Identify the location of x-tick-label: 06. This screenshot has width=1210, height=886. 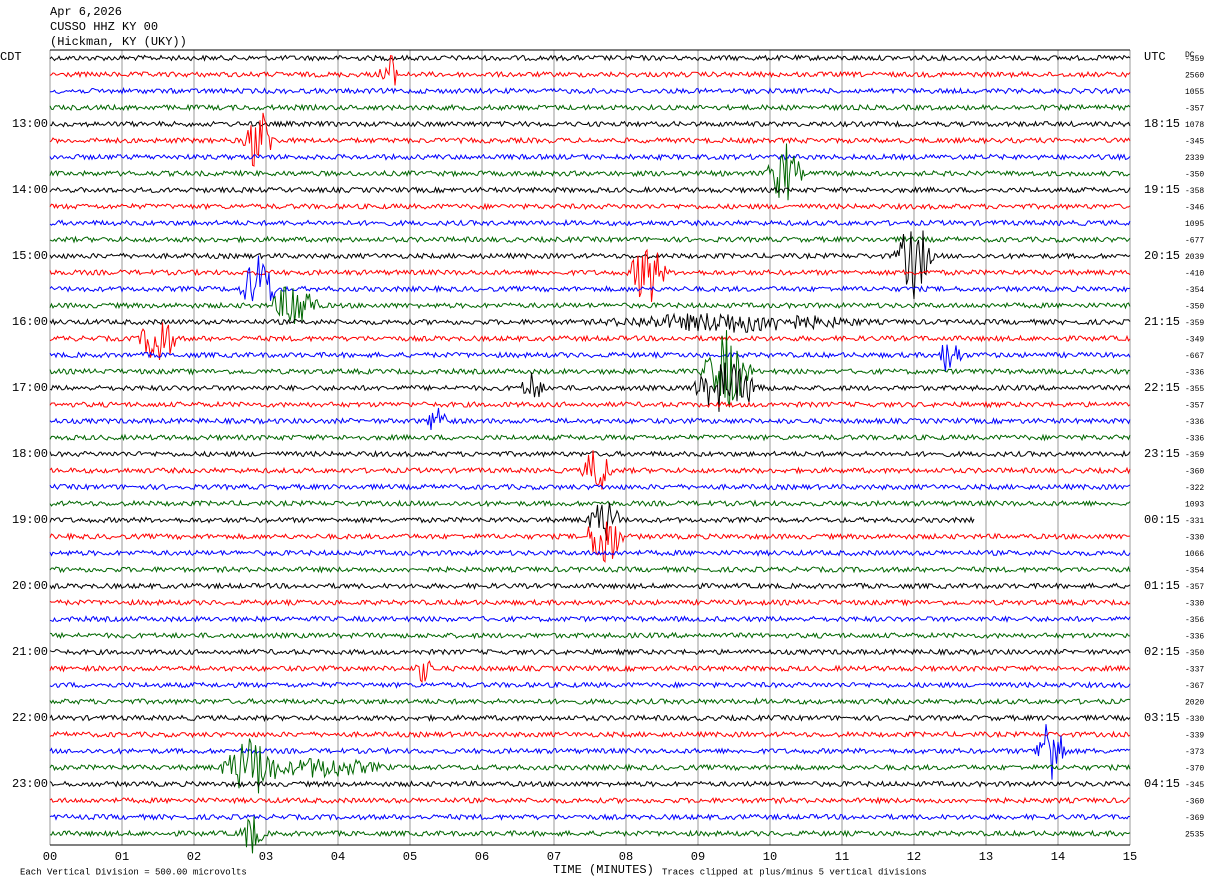
(482, 857).